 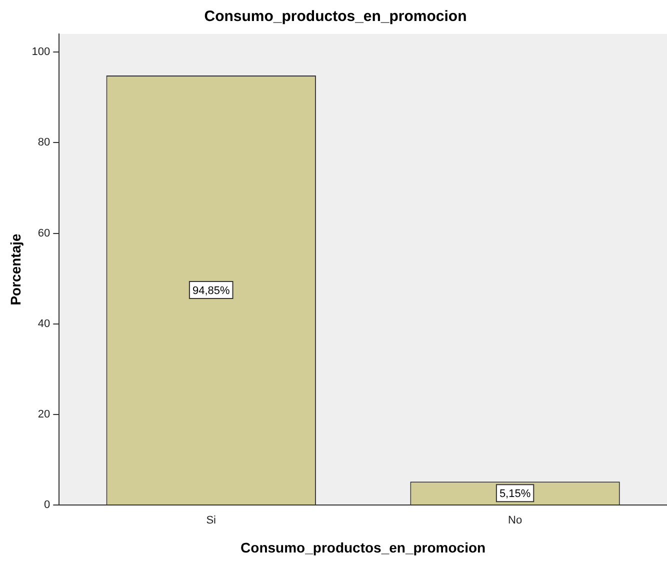 What do you see at coordinates (47, 505) in the screenshot?
I see `y-tick-label: 0` at bounding box center [47, 505].